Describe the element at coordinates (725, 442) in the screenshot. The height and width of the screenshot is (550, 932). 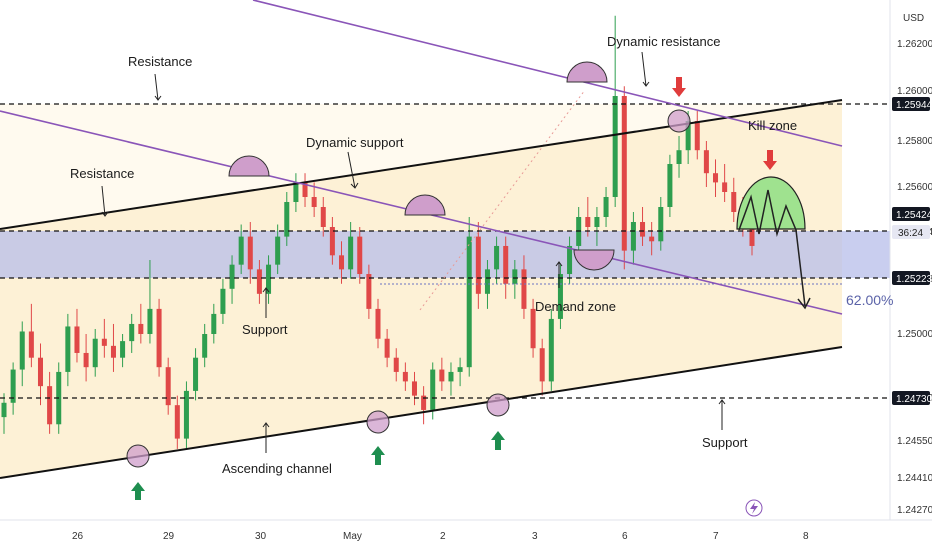
I see `annotation-support-right: Support` at that location.